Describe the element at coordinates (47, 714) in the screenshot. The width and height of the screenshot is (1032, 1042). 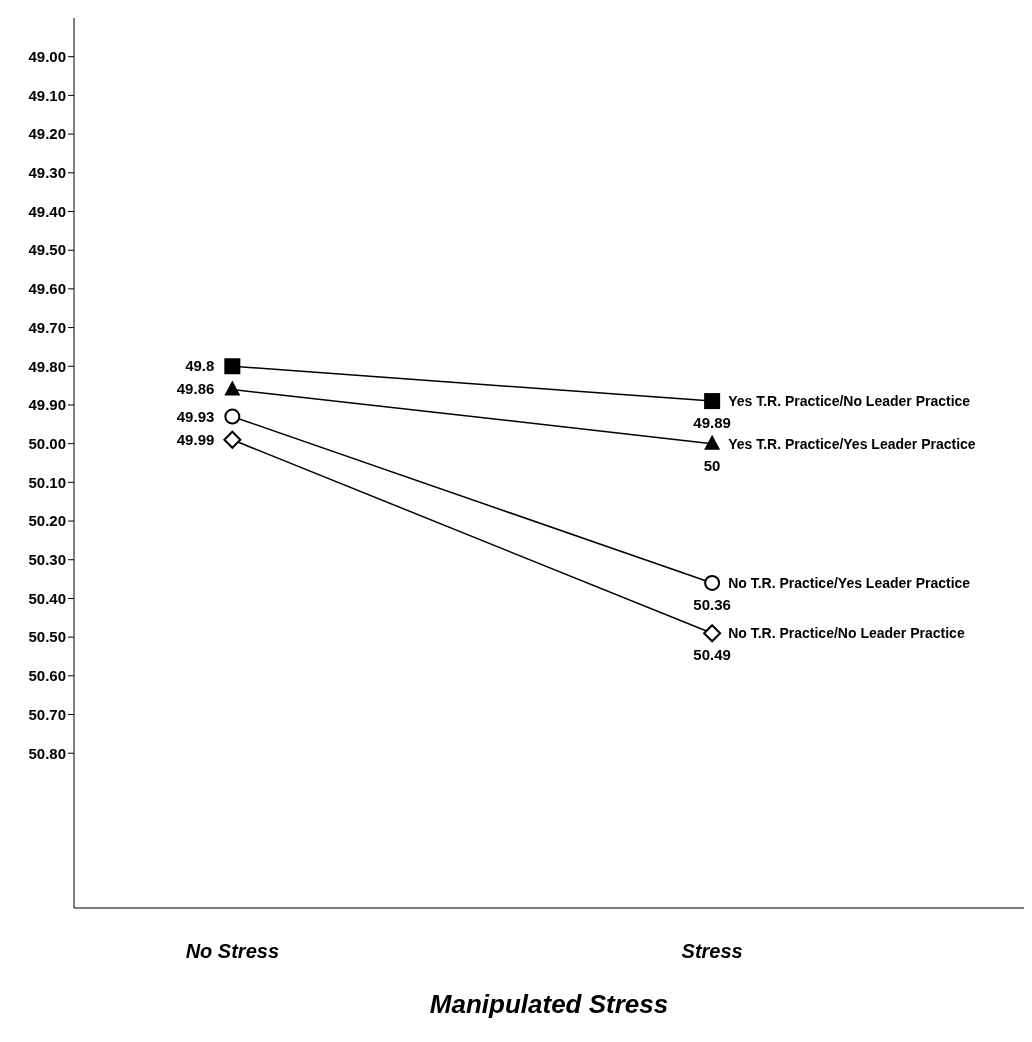
I see `y-tick-label: 50.70` at that location.